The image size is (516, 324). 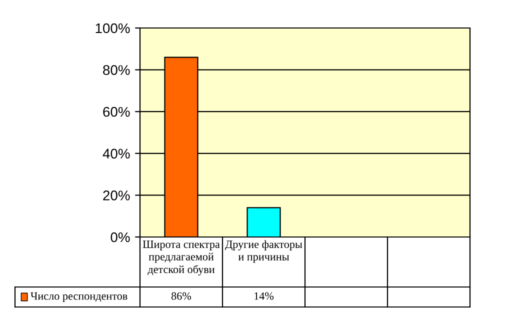 I want to click on data-label: 86%, so click(x=181, y=296).